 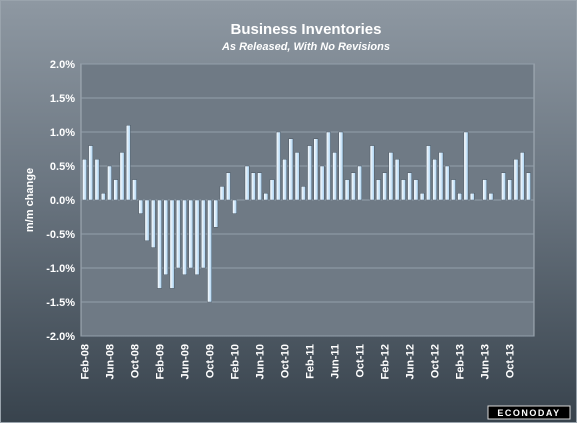 What do you see at coordinates (86, 361) in the screenshot?
I see `x-tick-label: Feb-08` at bounding box center [86, 361].